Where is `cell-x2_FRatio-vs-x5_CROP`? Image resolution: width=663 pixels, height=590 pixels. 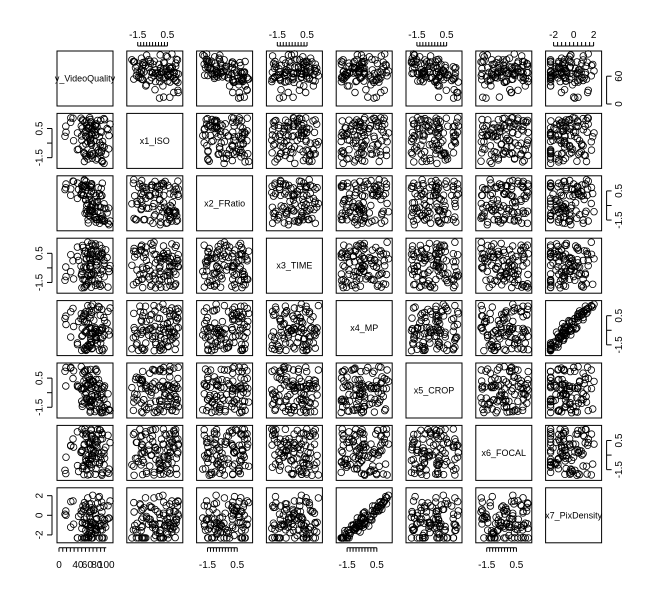 cell-x2_FRatio-vs-x5_CROP is located at coordinates (434, 203).